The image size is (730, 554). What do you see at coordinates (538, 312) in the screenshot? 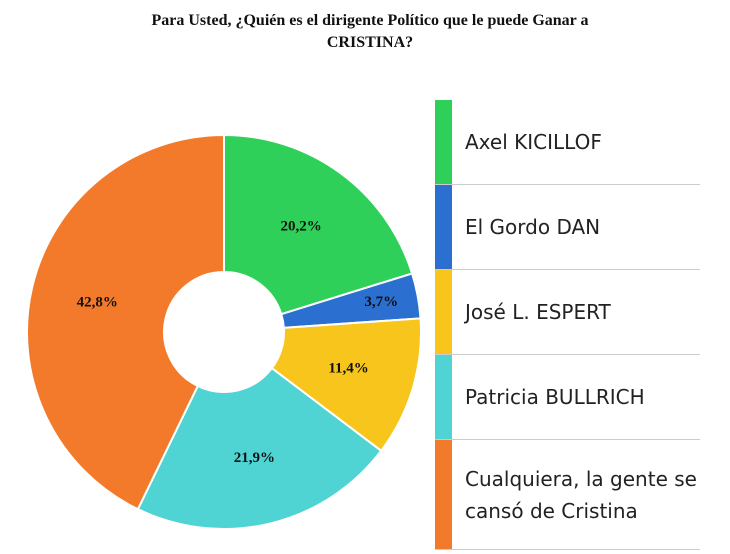
I see `legend-label: José L. ESPERT` at bounding box center [538, 312].